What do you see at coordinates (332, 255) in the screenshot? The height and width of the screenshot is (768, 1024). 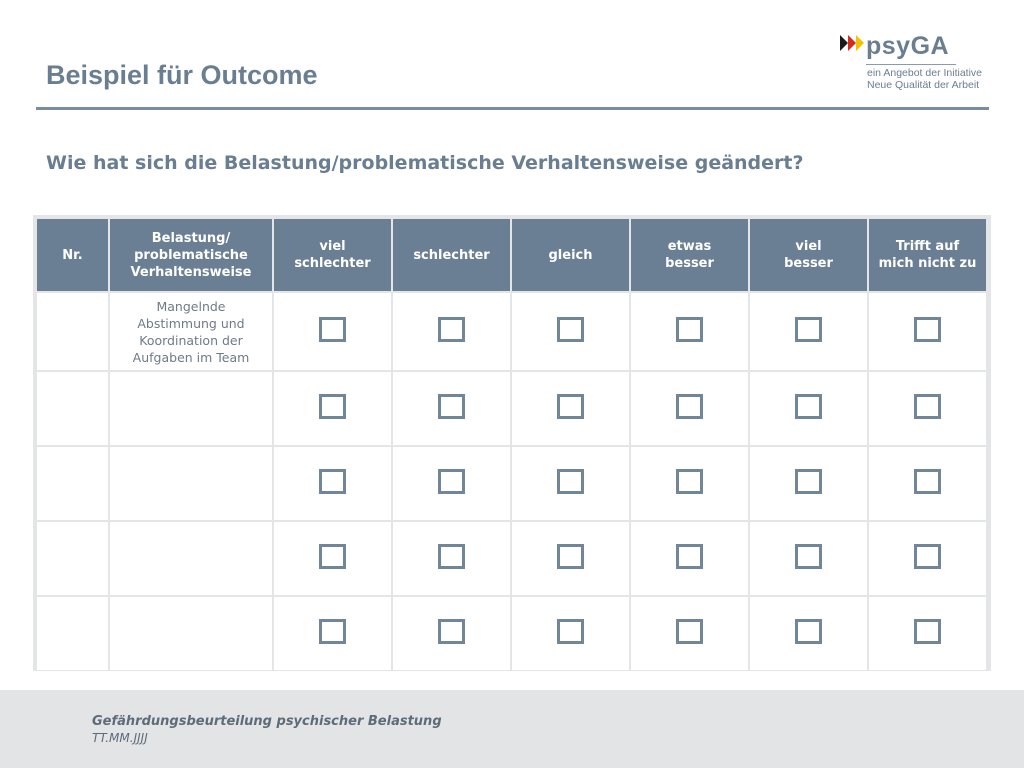 I see `header-viel-schlechter: viel schlechter` at bounding box center [332, 255].